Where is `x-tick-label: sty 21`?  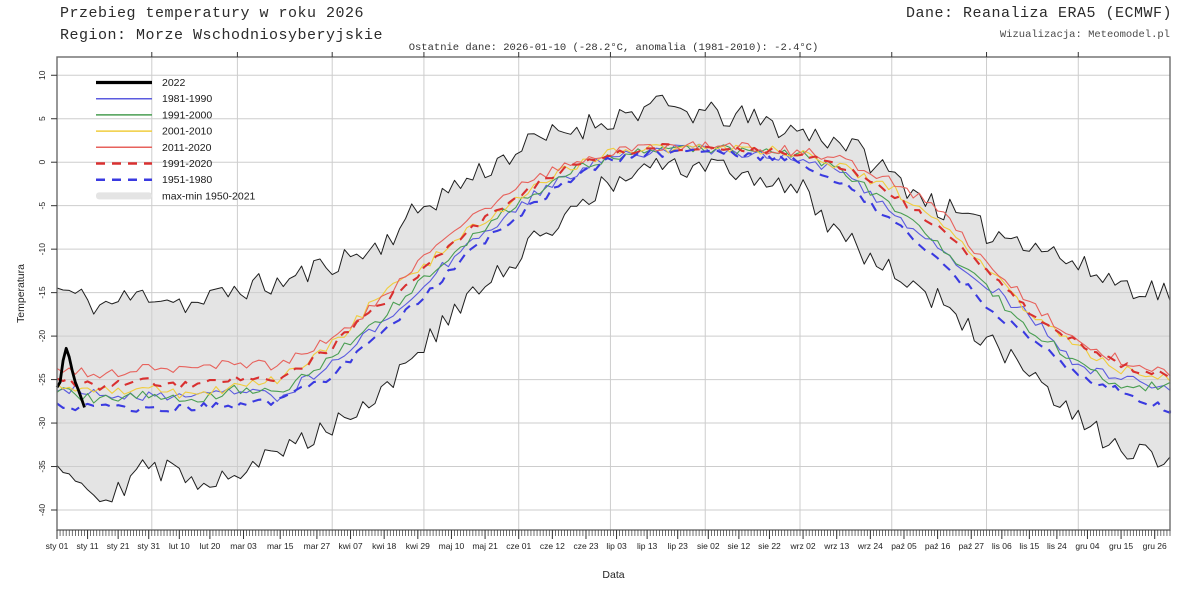 x-tick-label: sty 21 is located at coordinates (118, 546).